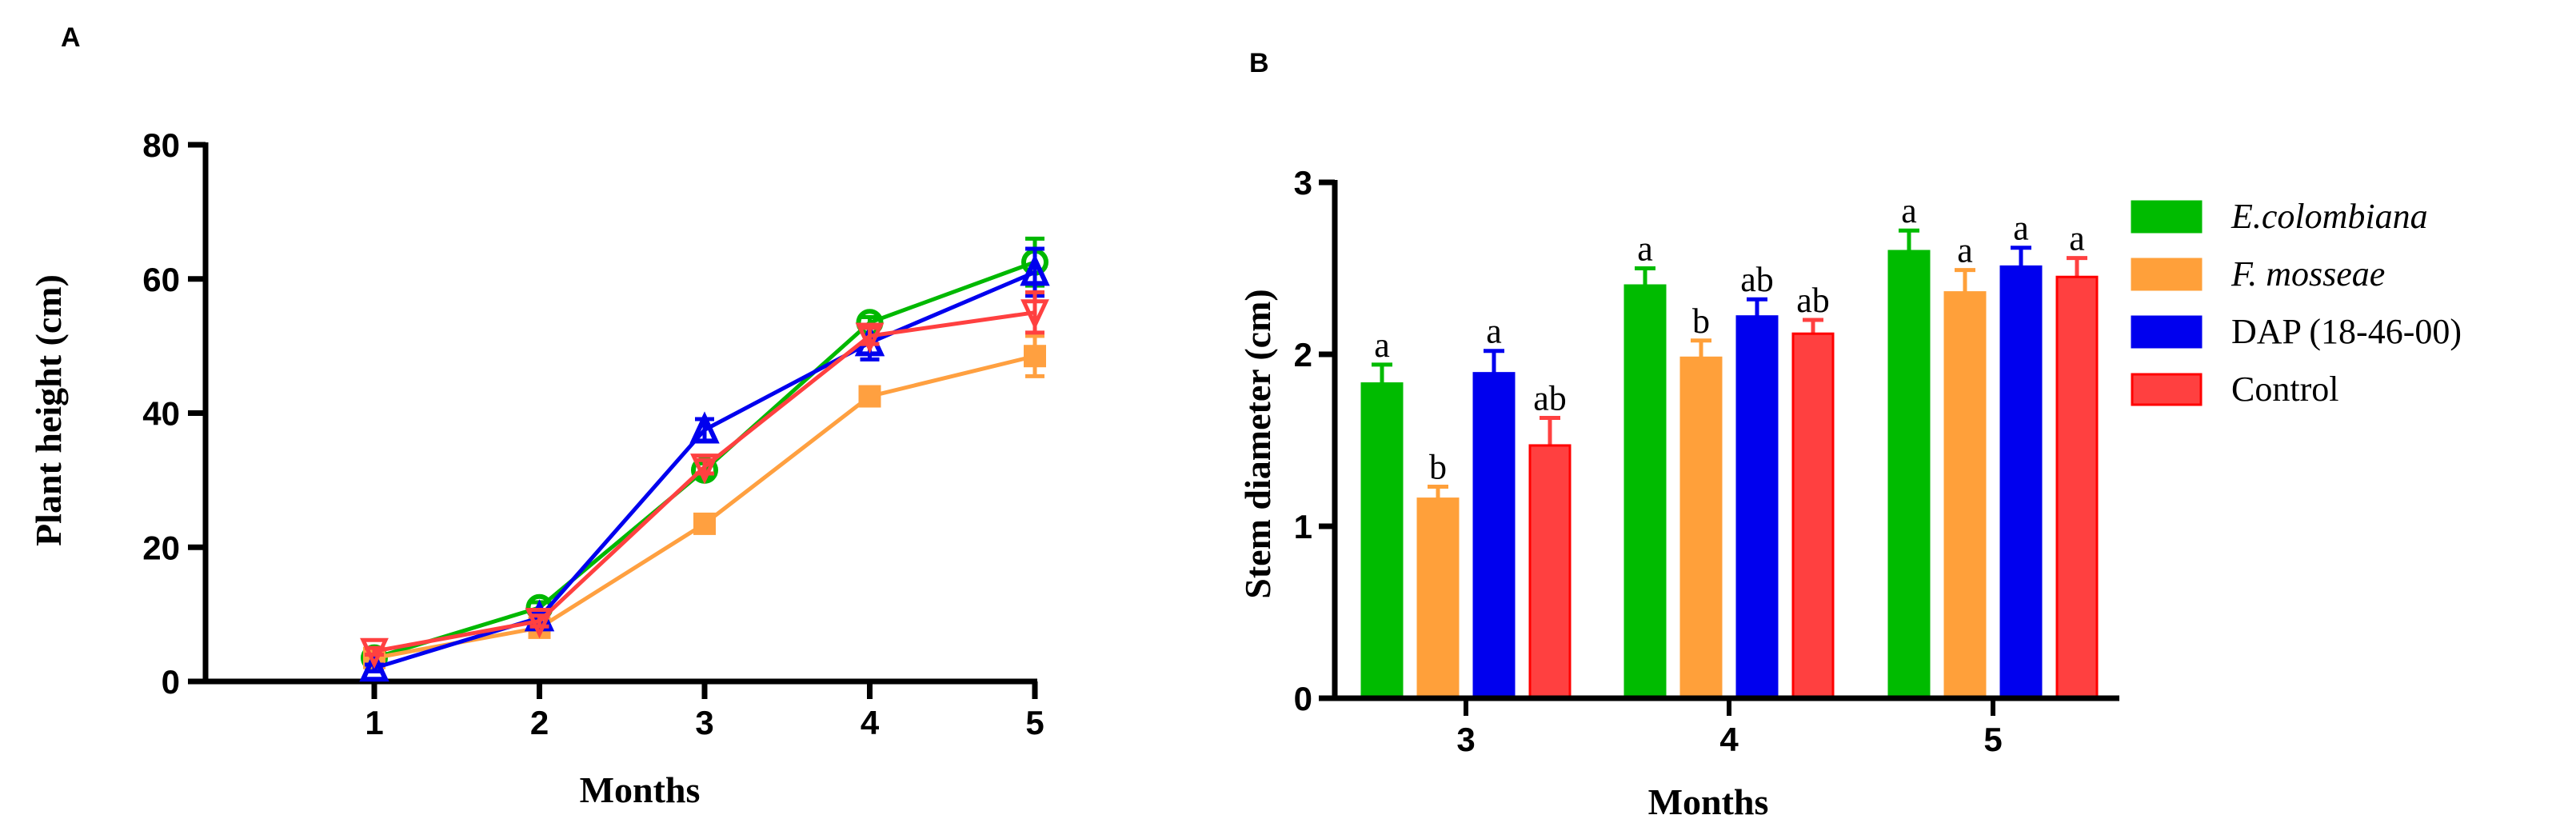 This screenshot has height=823, width=2576. I want to click on y-tick-label: 60, so click(161, 279).